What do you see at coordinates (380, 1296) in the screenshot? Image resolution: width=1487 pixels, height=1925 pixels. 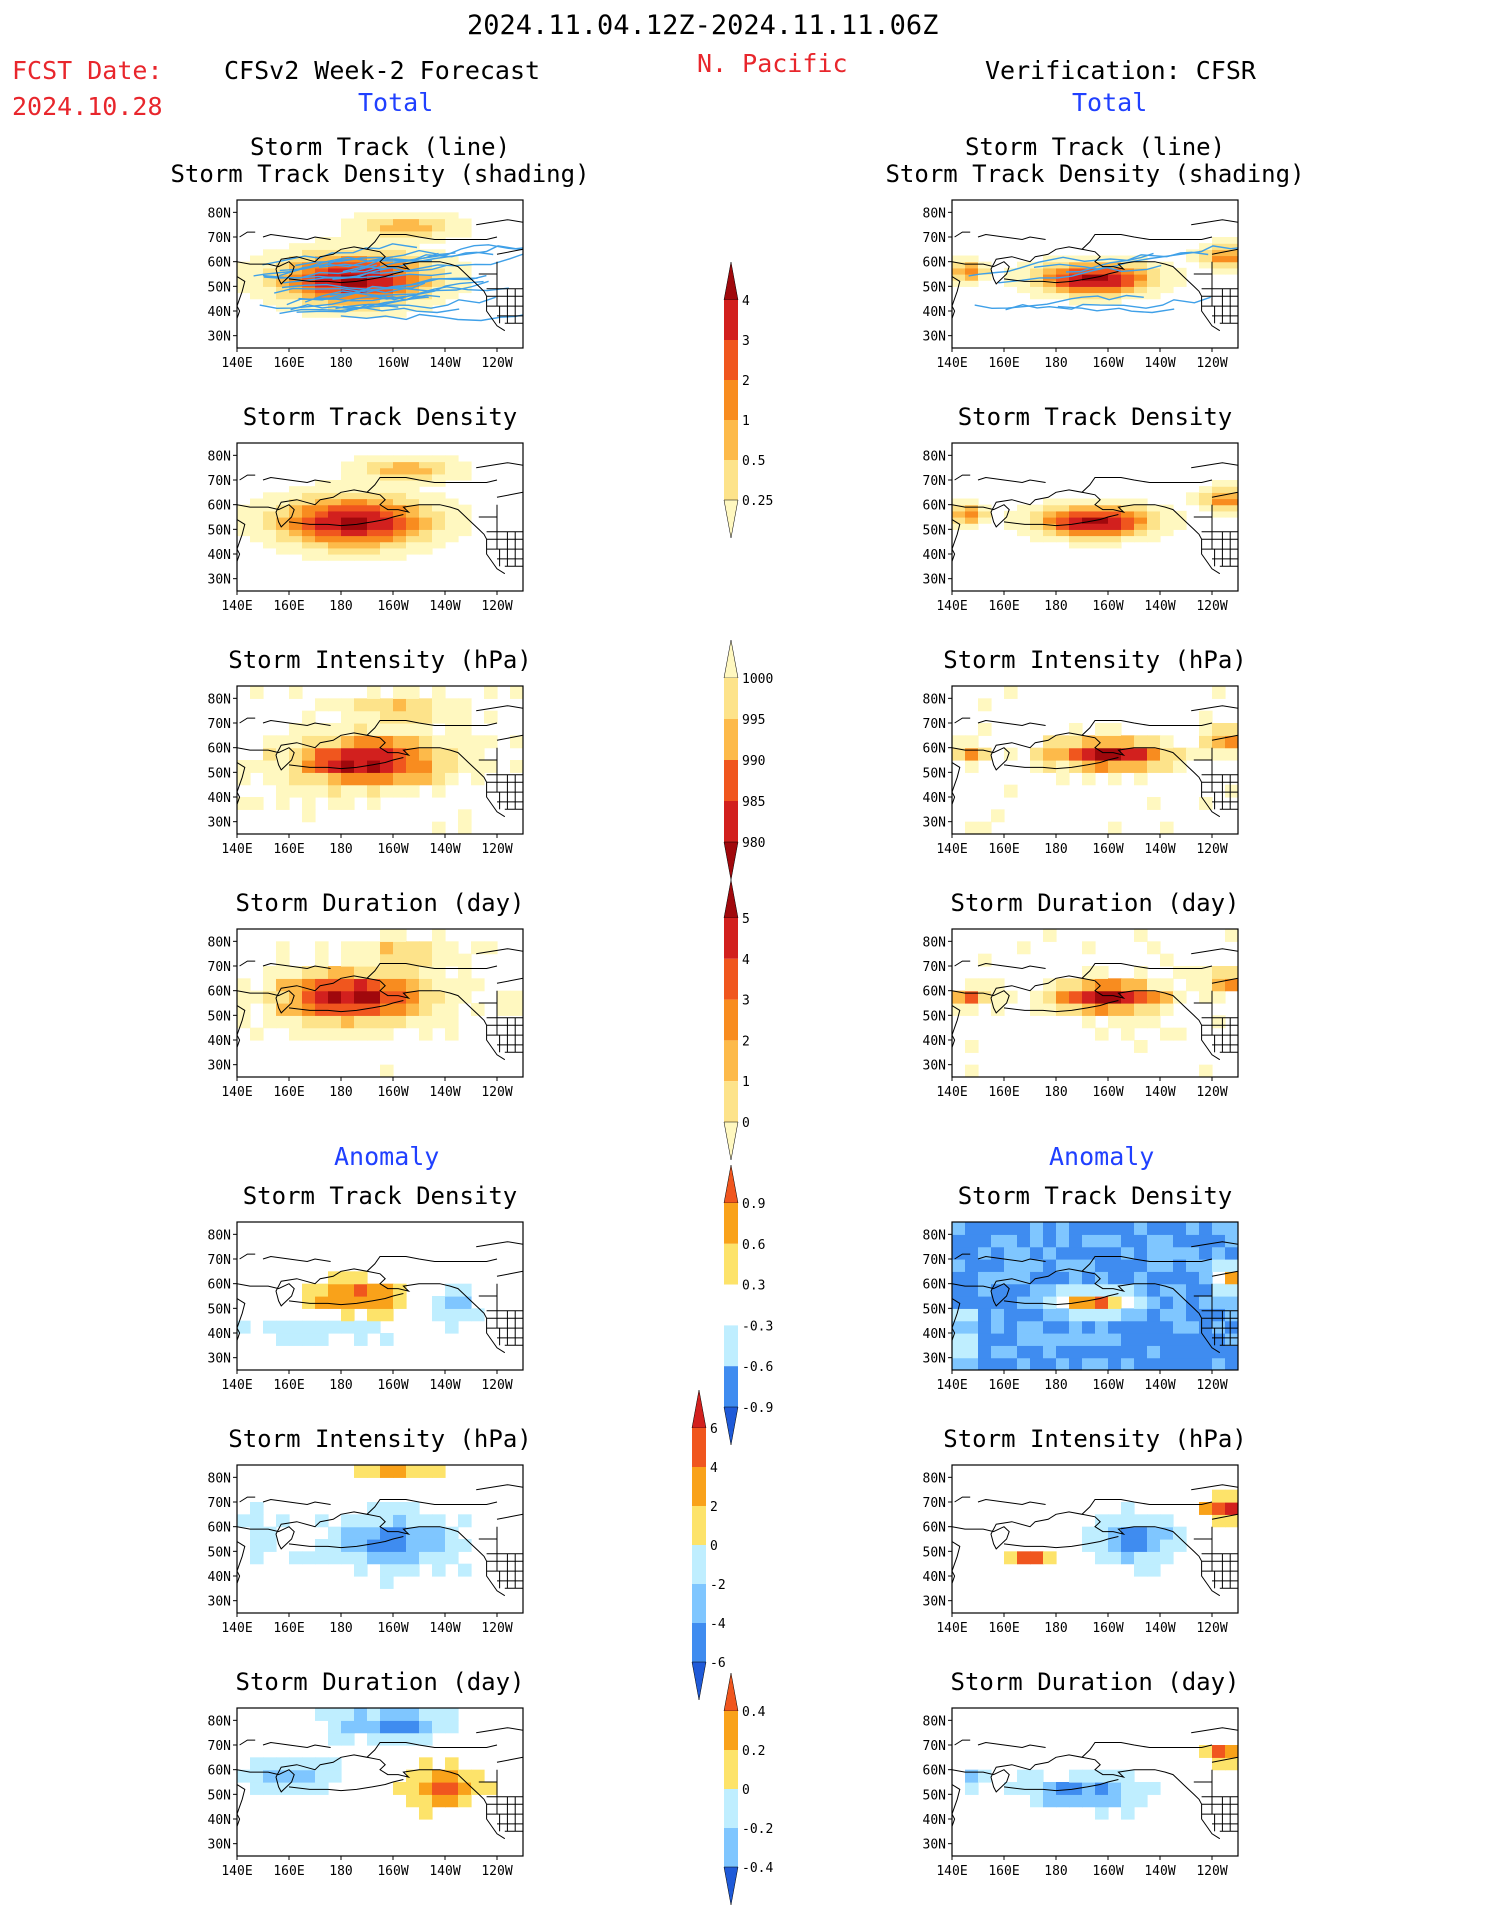 I see `fc-anom-density-frame` at bounding box center [380, 1296].